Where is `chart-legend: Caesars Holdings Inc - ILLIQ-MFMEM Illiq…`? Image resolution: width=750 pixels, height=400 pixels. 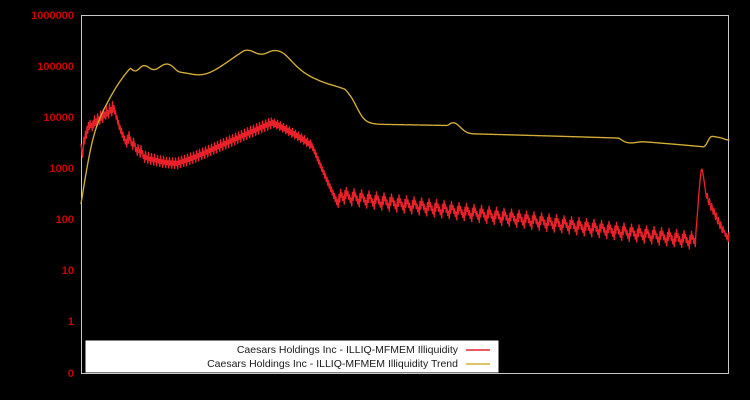 chart-legend: Caesars Holdings Inc - ILLIQ-MFMEM Illiq… is located at coordinates (292, 356).